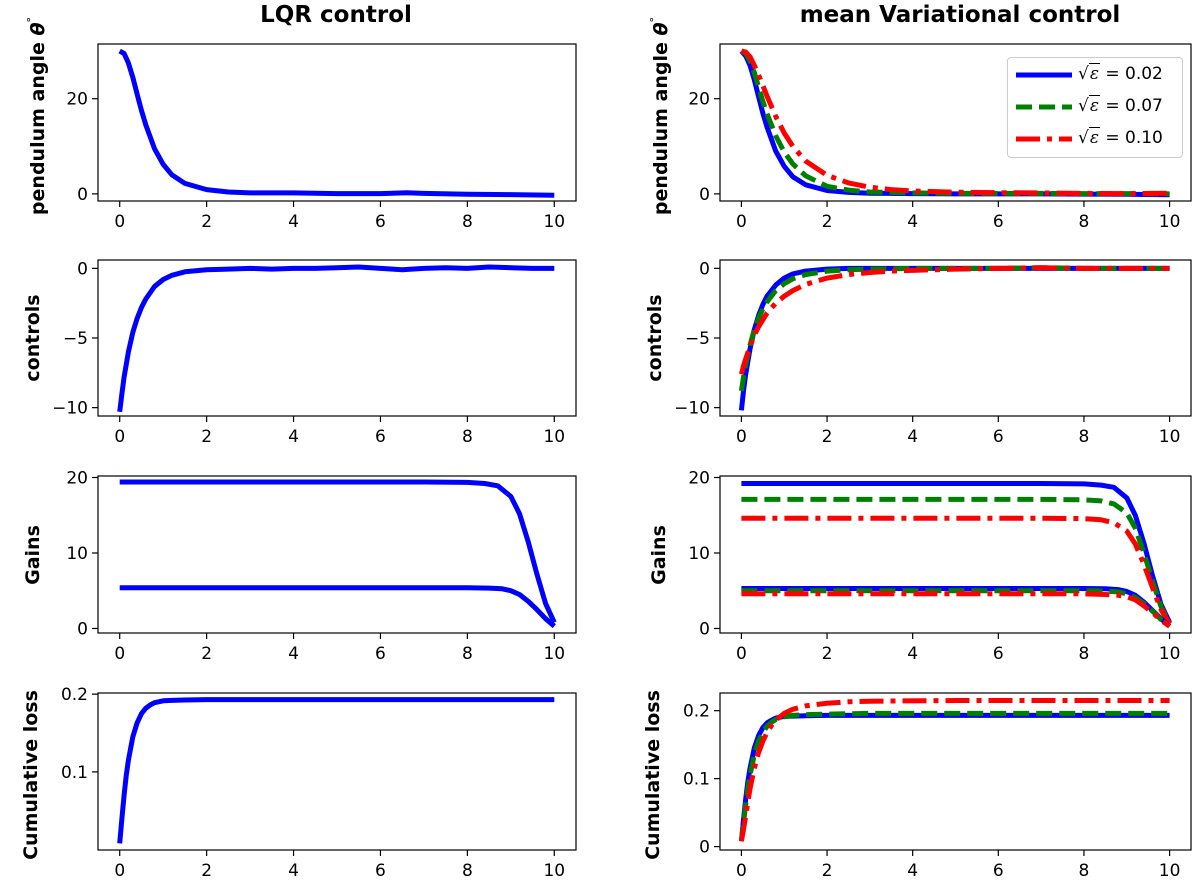 This screenshot has width=1194, height=881. What do you see at coordinates (1044, 75) in the screenshot?
I see `legend-line-solid` at bounding box center [1044, 75].